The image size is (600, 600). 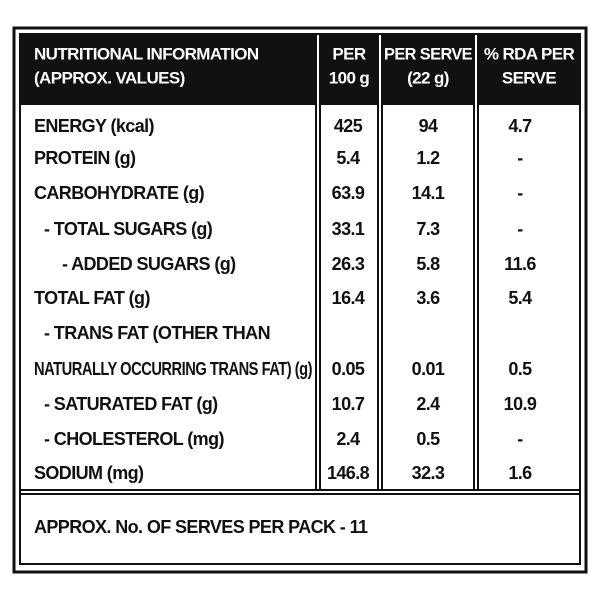 I want to click on header-text: 100 g, so click(x=349, y=77).